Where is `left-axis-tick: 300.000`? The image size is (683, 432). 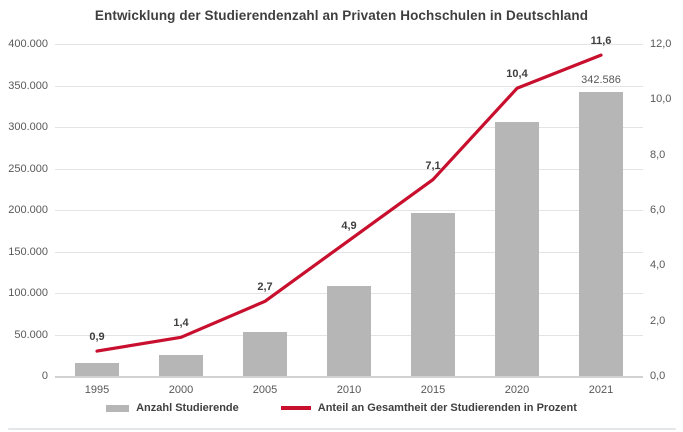
left-axis-tick: 300.000 is located at coordinates (28, 127).